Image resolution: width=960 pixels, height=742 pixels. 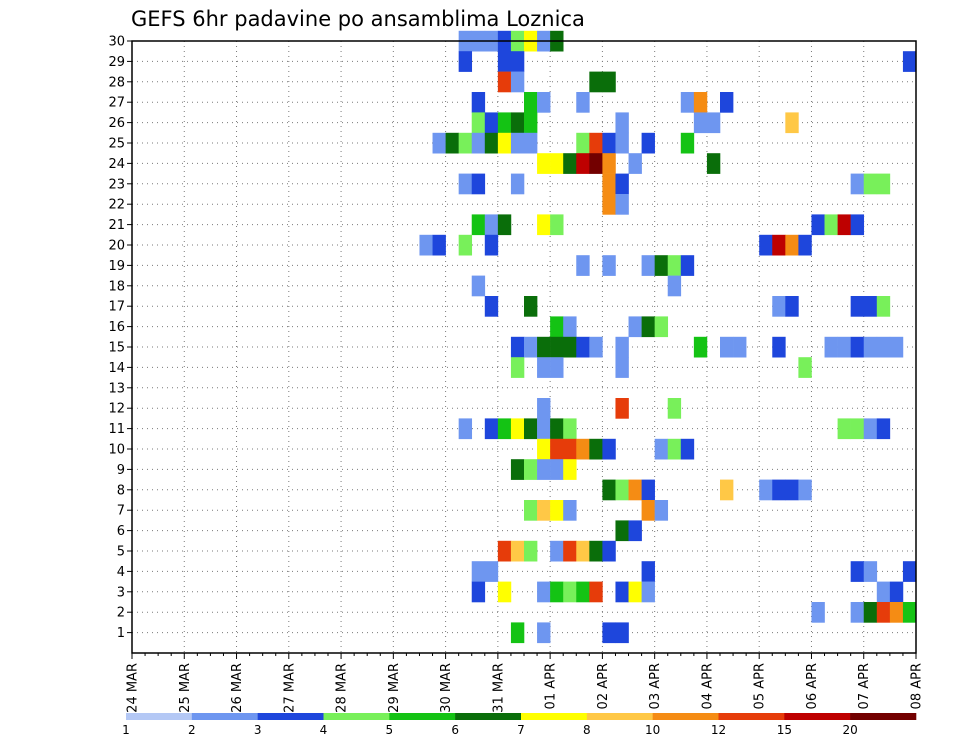 What do you see at coordinates (784, 730) in the screenshot?
I see `colorbar-label: 15` at bounding box center [784, 730].